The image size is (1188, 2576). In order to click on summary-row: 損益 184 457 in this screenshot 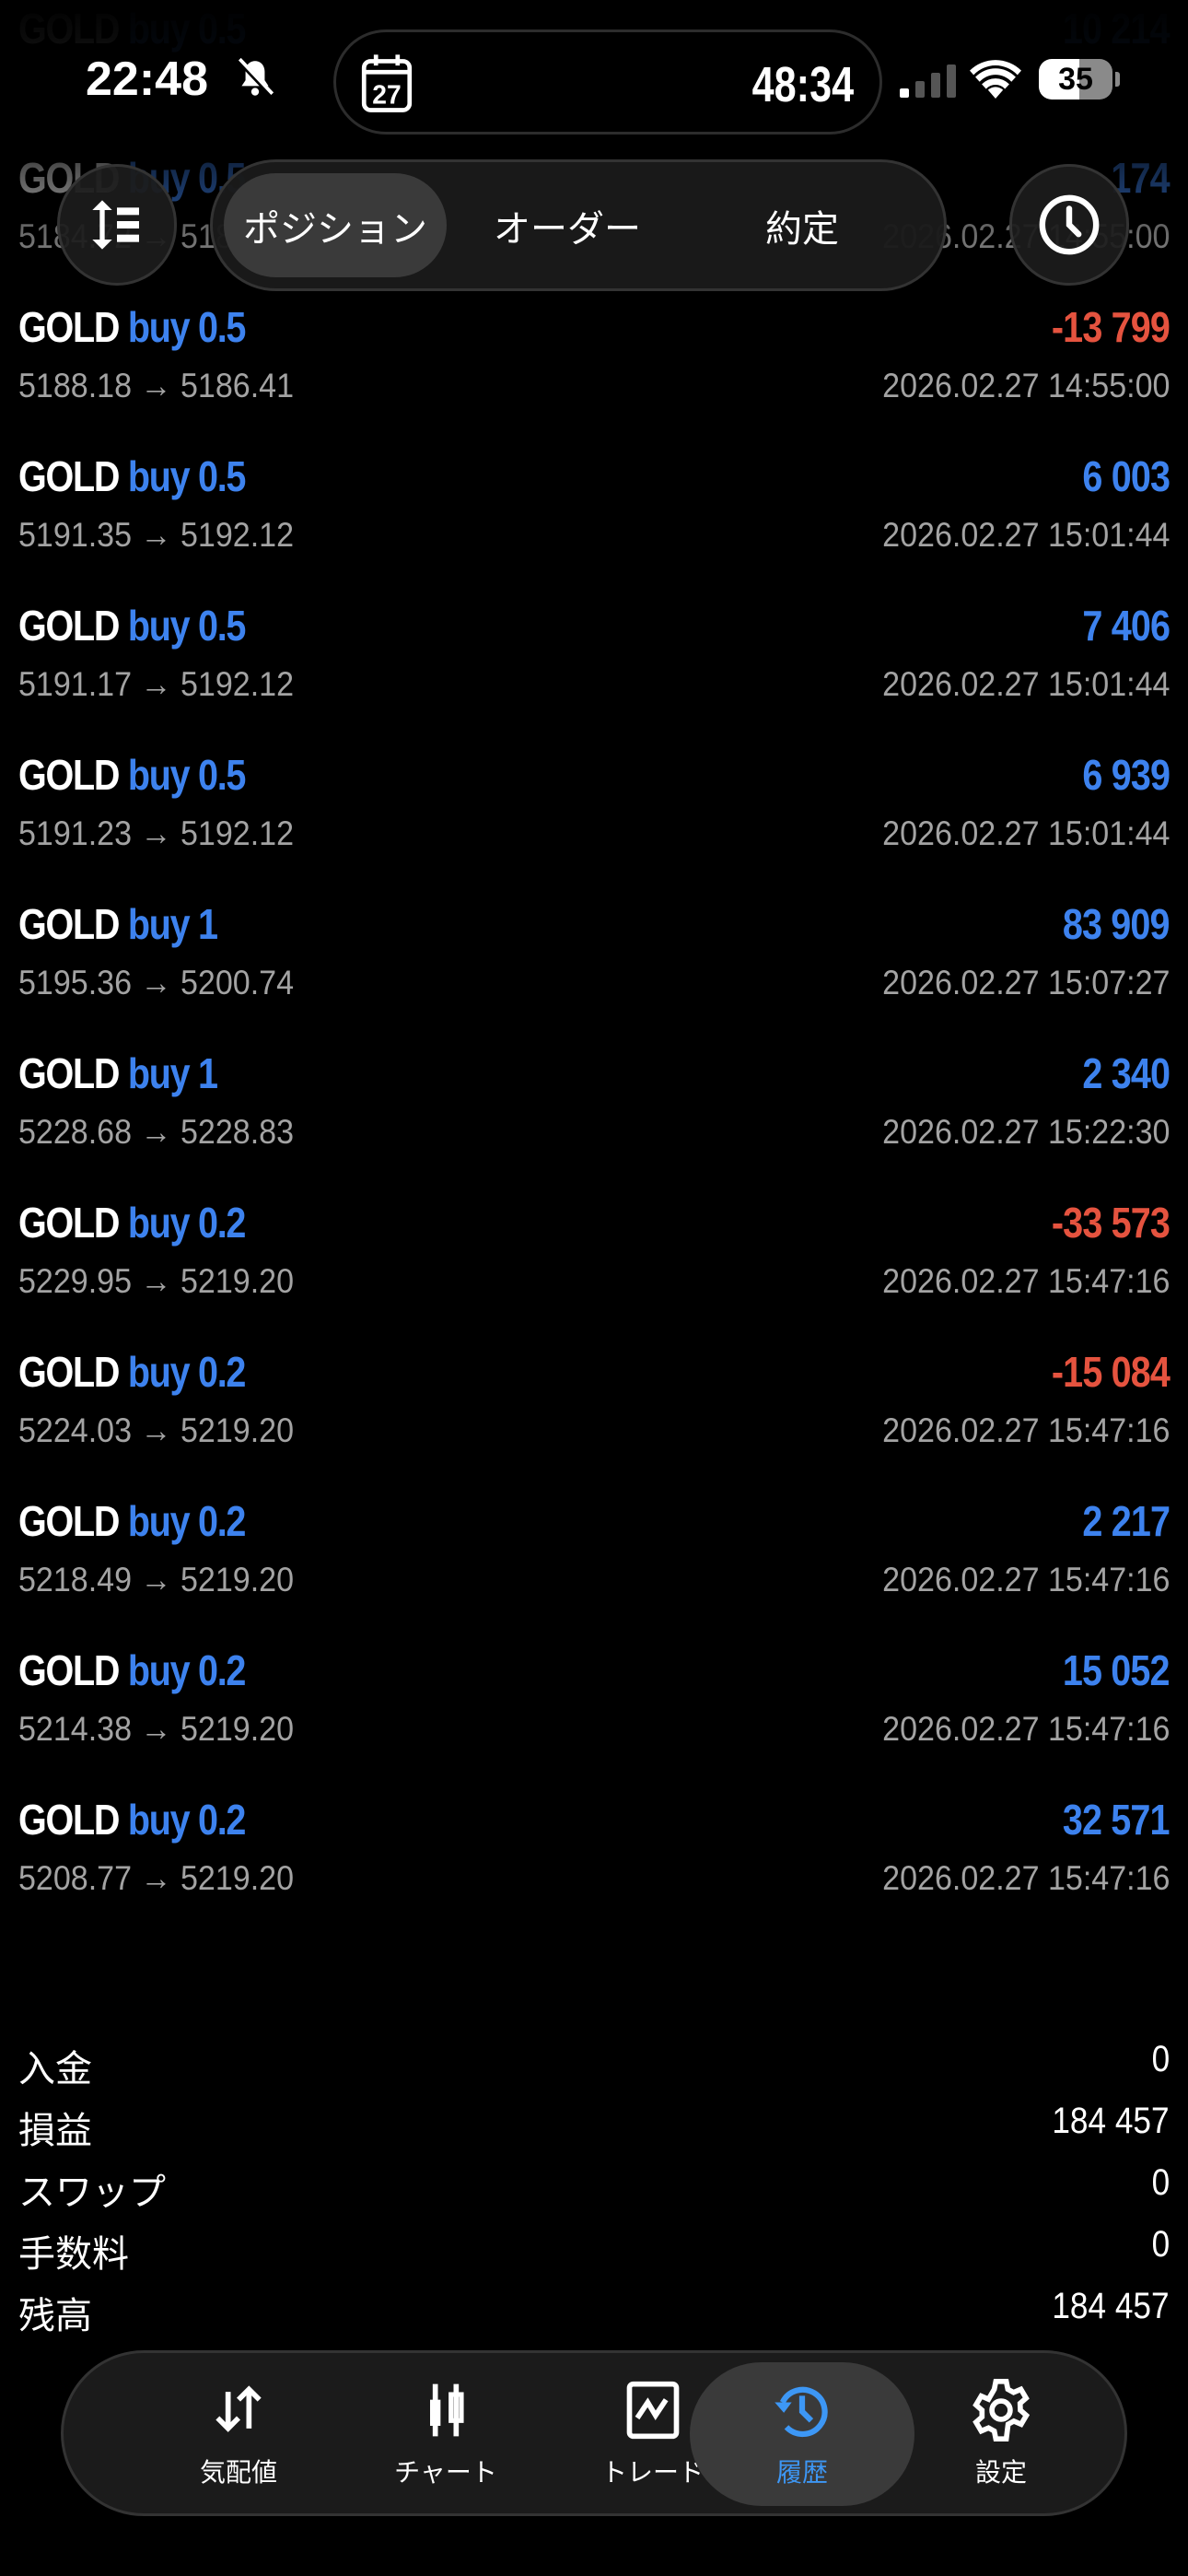, I will do `click(594, 2124)`.